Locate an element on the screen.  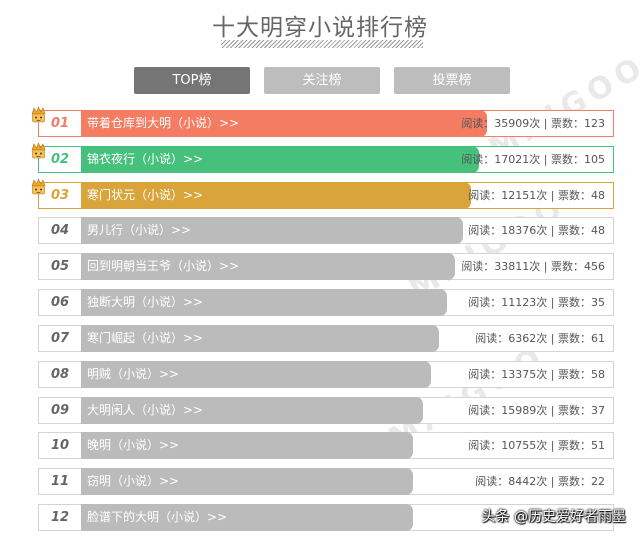
novel-title-link: 窃明（小说）>> is located at coordinates (133, 481).